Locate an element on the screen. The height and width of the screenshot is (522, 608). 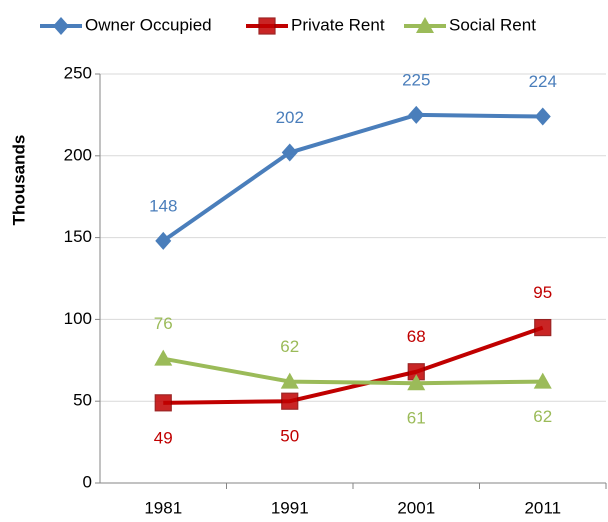
y-tick-label: 100 is located at coordinates (78, 318).